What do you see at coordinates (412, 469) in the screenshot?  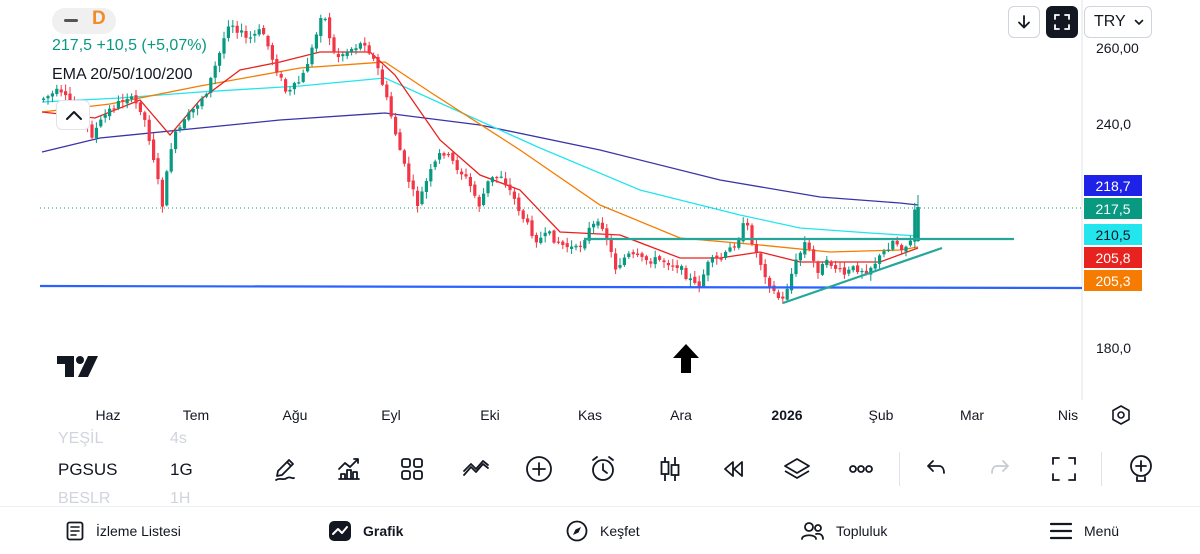 I see `layouts-button` at bounding box center [412, 469].